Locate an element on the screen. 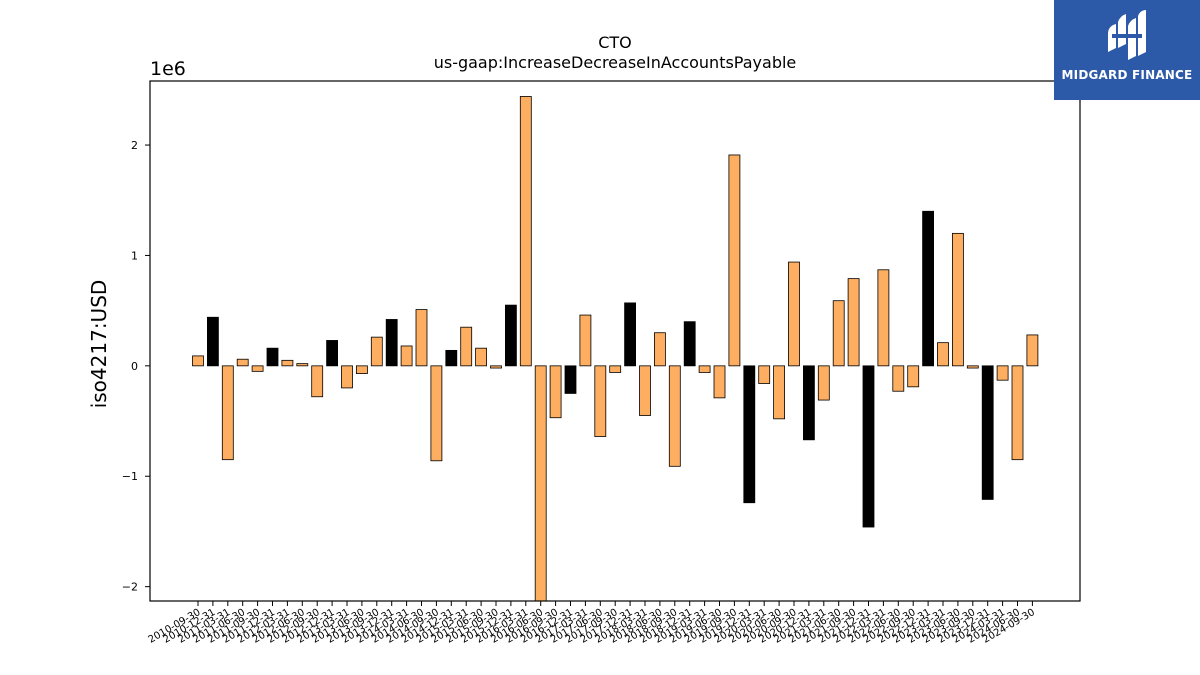 This screenshot has width=1200, height=675. y-axis-label: iso4217:USD is located at coordinates (99, 344).